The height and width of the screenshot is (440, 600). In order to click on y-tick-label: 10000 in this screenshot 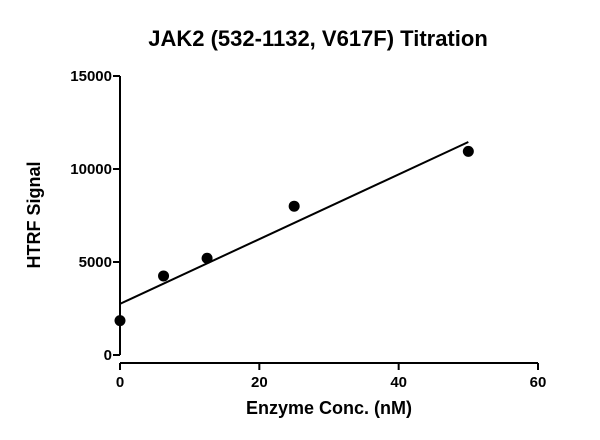, I will do `click(91, 169)`.